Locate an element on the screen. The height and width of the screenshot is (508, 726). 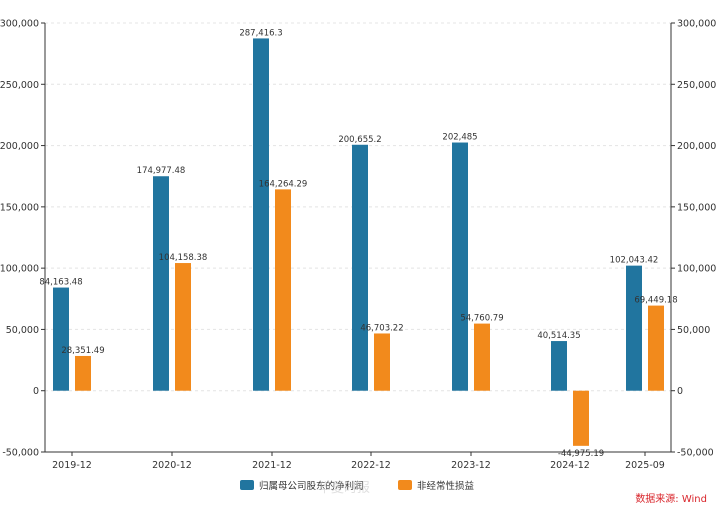
y-tick-label-right: 300,000 is located at coordinates (696, 24).